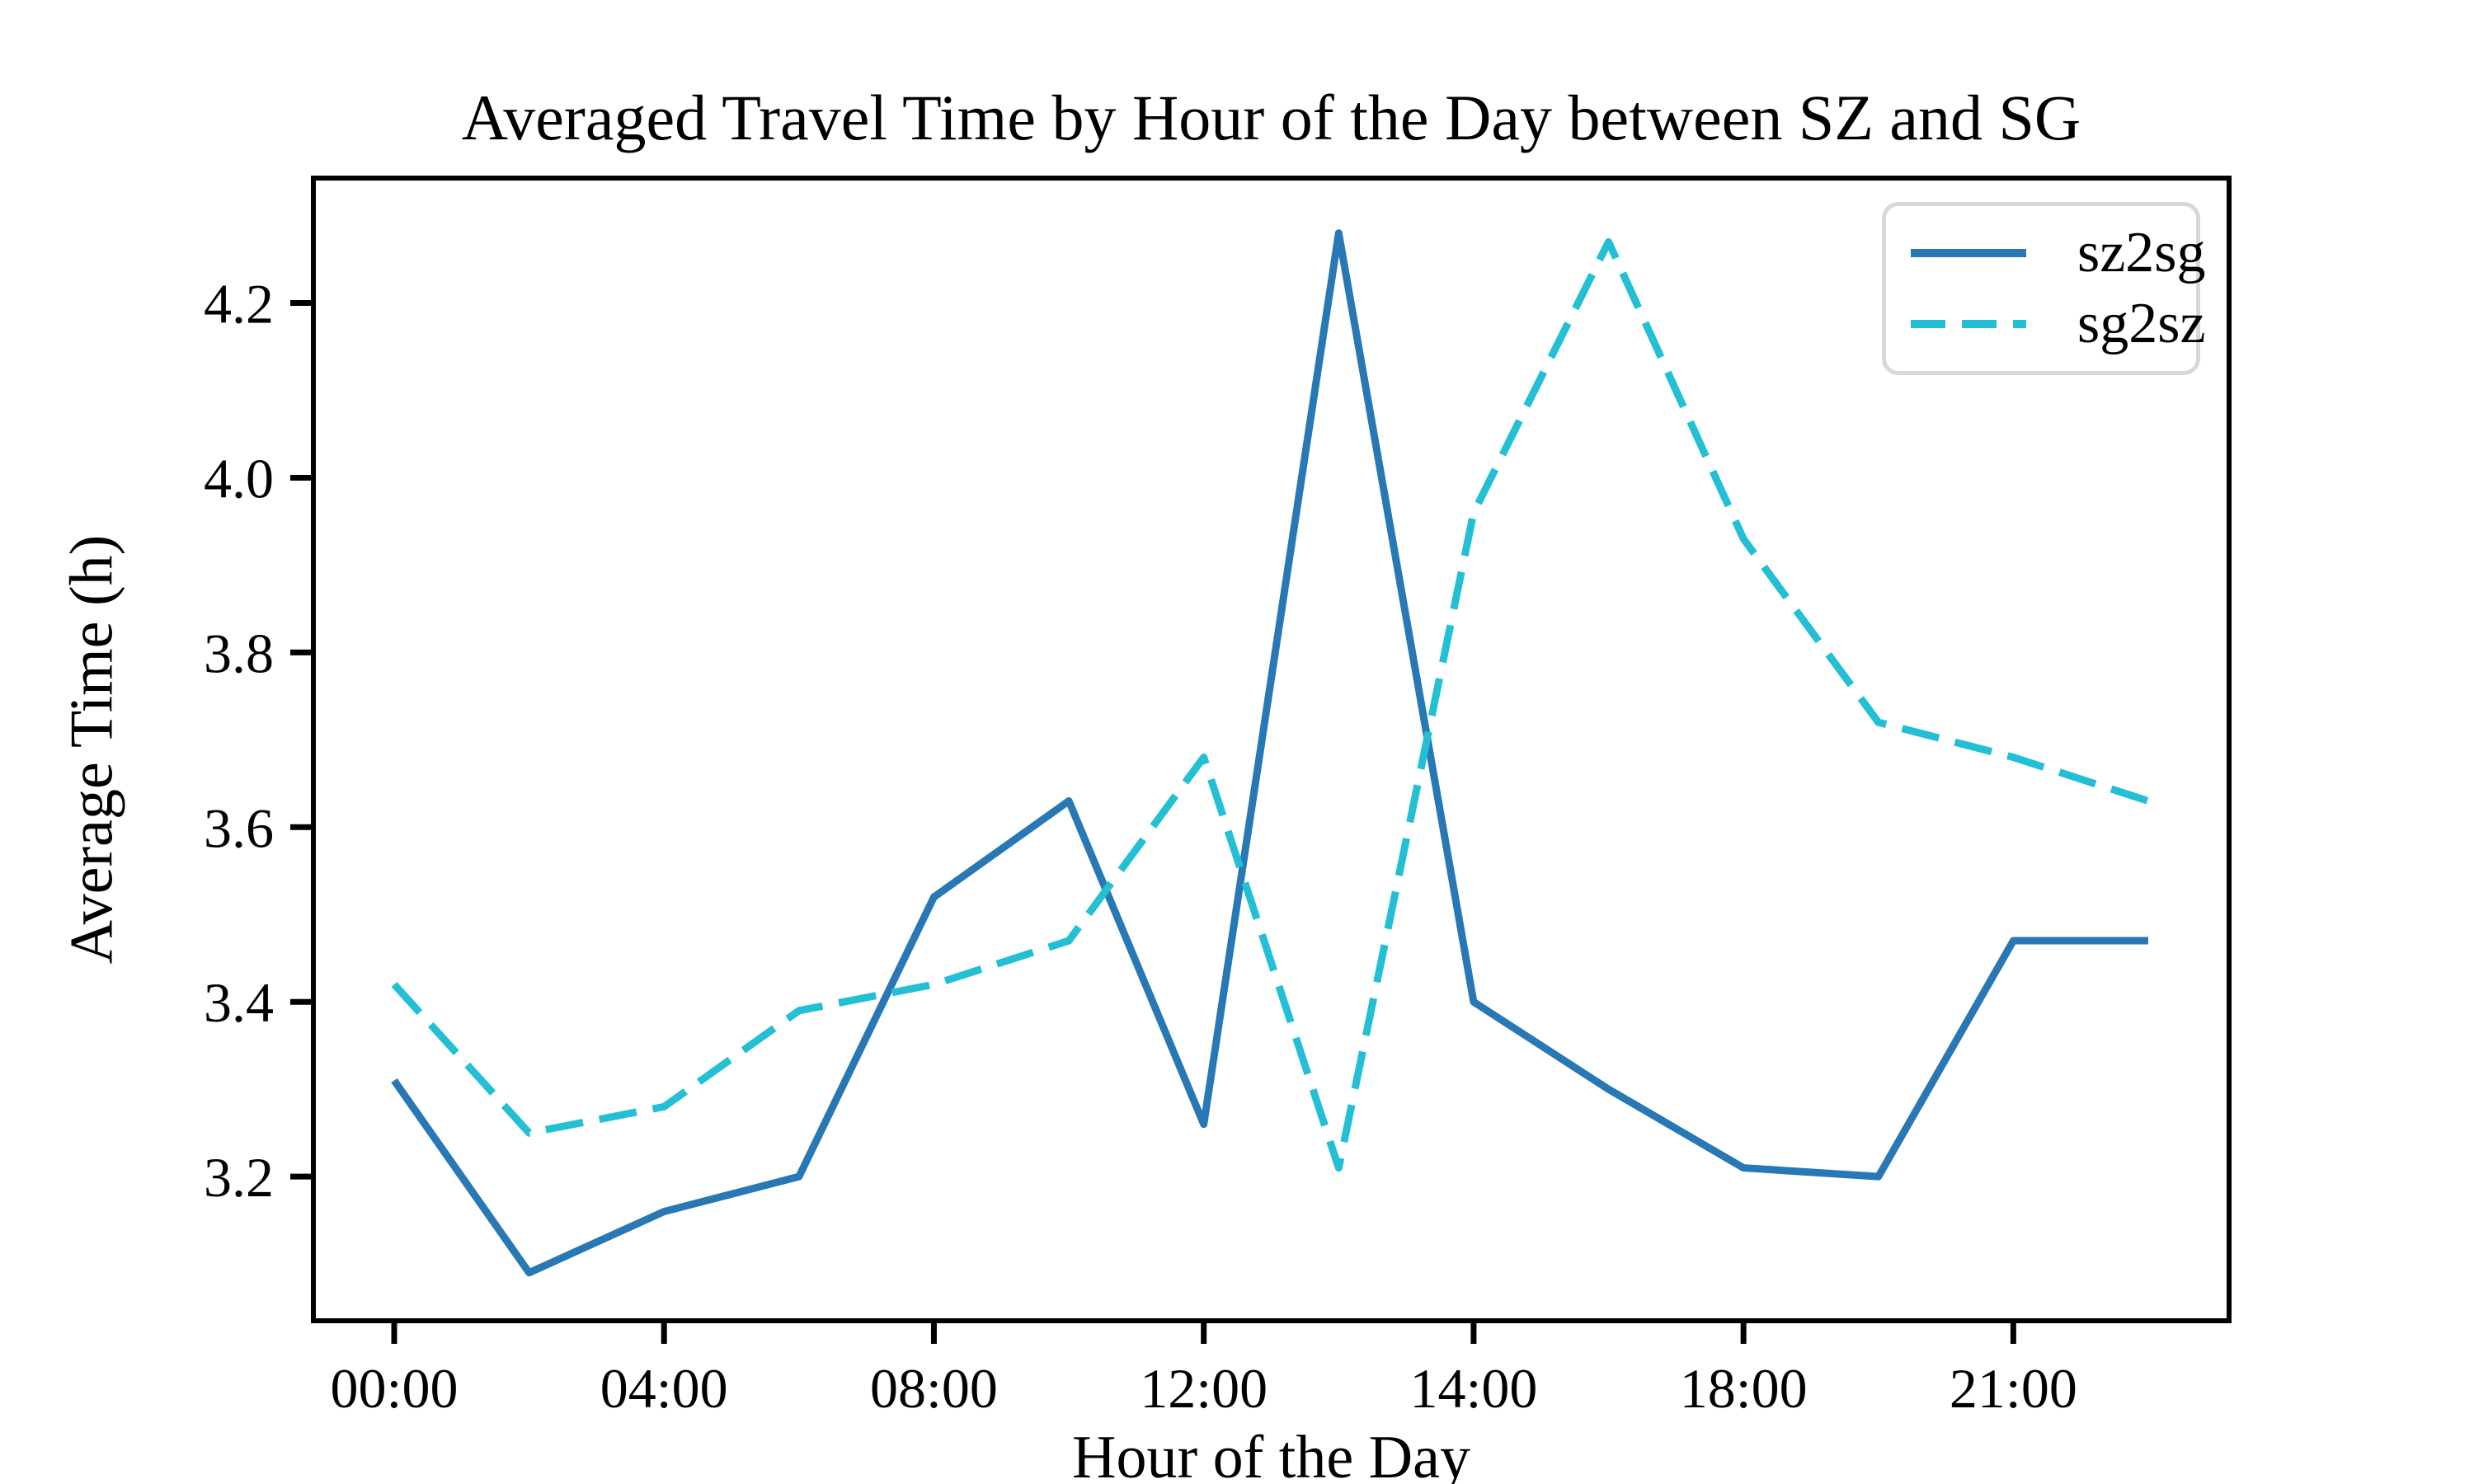 The image size is (2474, 1484). Describe the element at coordinates (92, 749) in the screenshot. I see `y-axis-label: Average Time (h)` at that location.